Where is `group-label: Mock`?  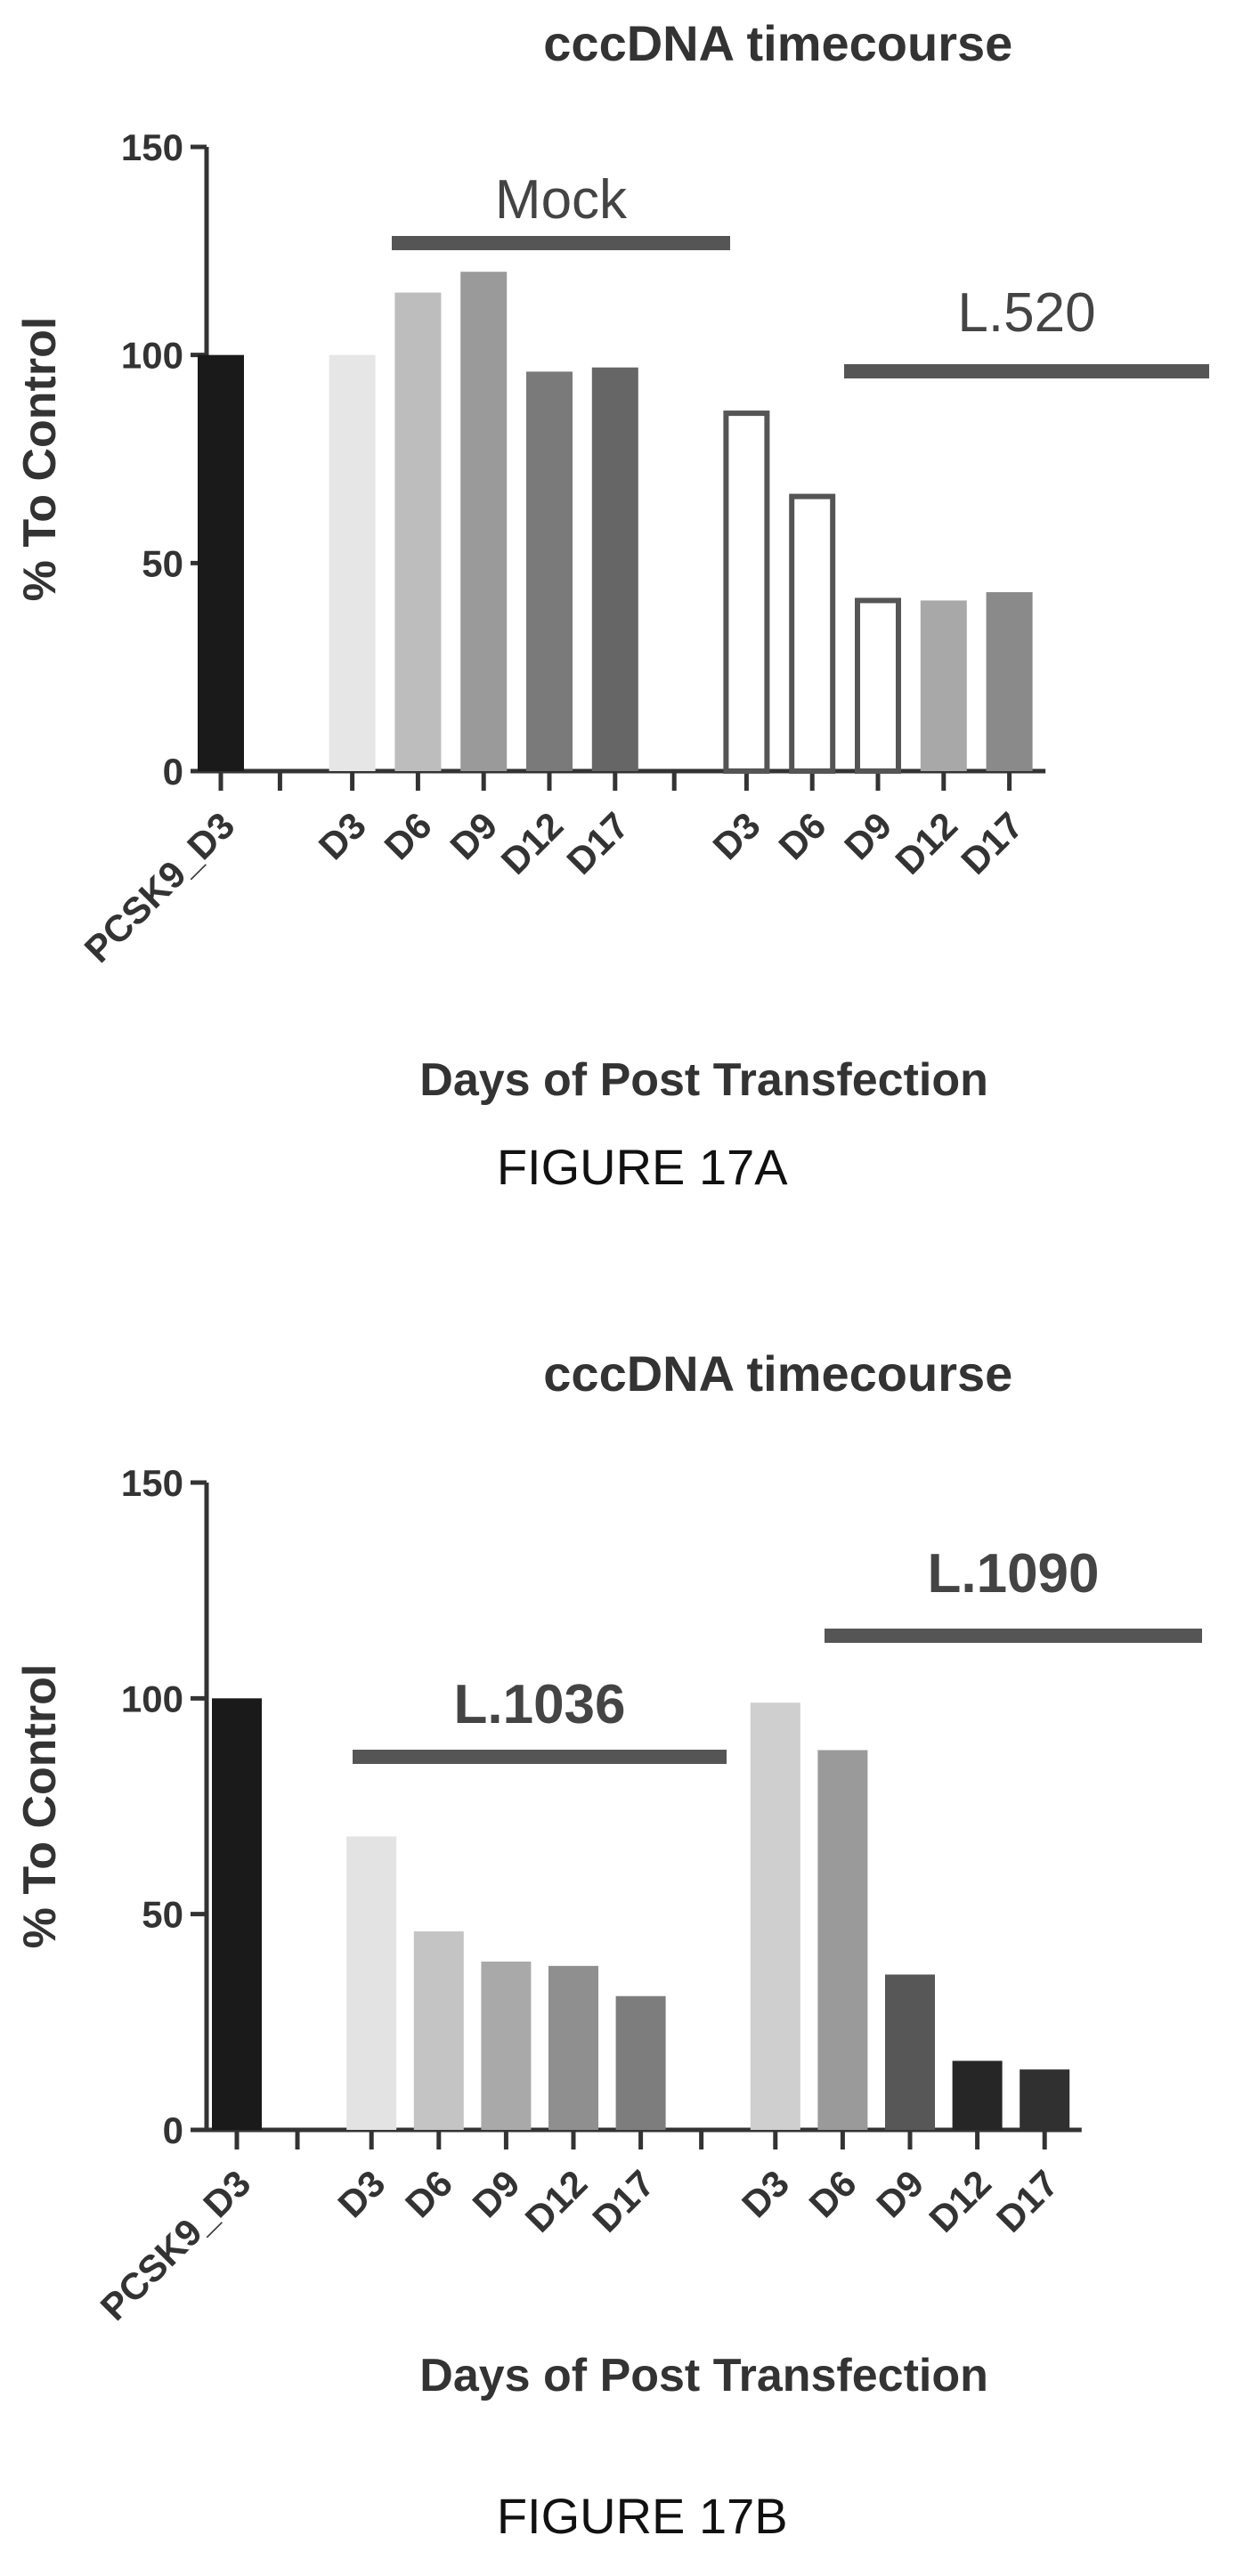
group-label: Mock is located at coordinates (561, 200).